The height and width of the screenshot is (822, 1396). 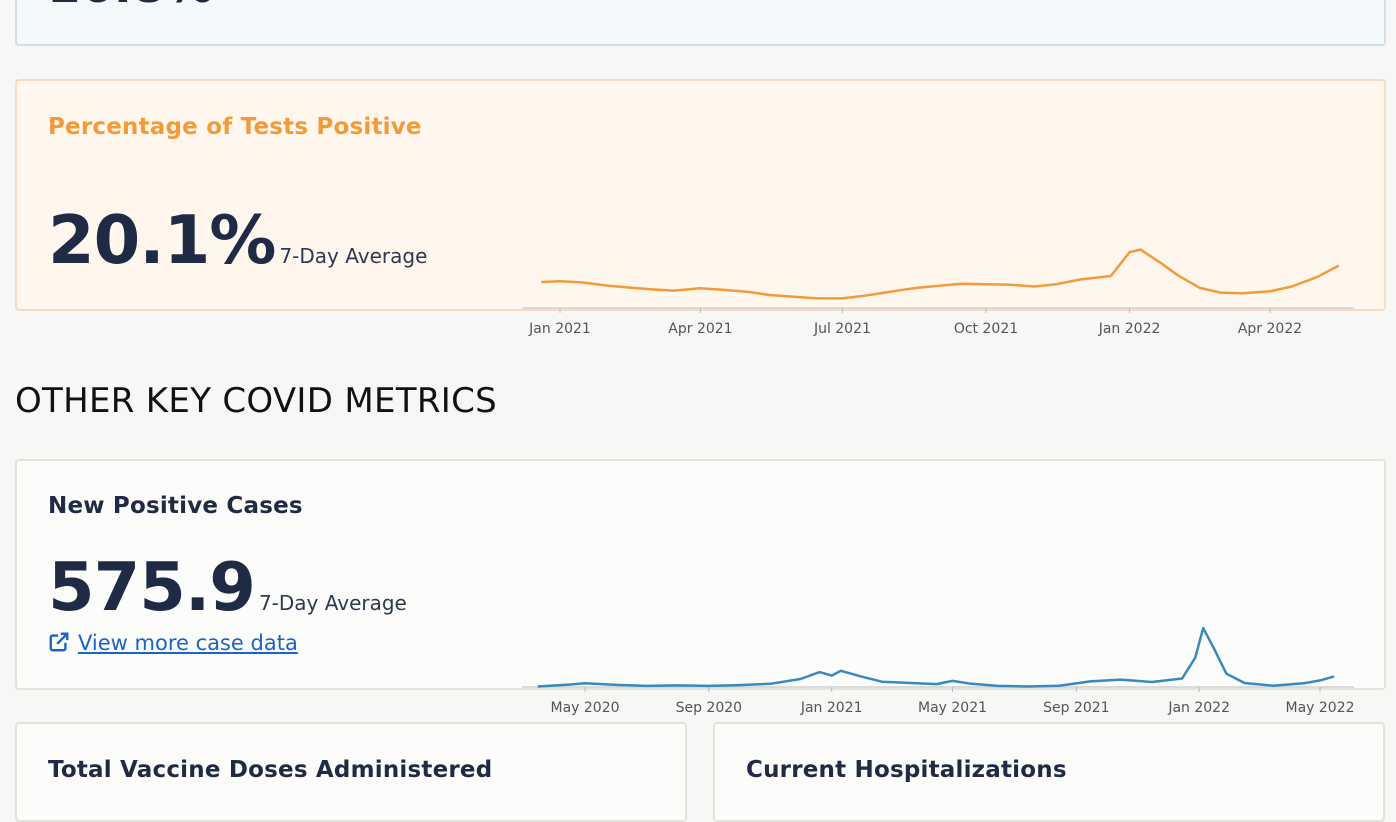 I want to click on positivity-metric: 20.1% 7-Day Average, so click(x=237, y=240).